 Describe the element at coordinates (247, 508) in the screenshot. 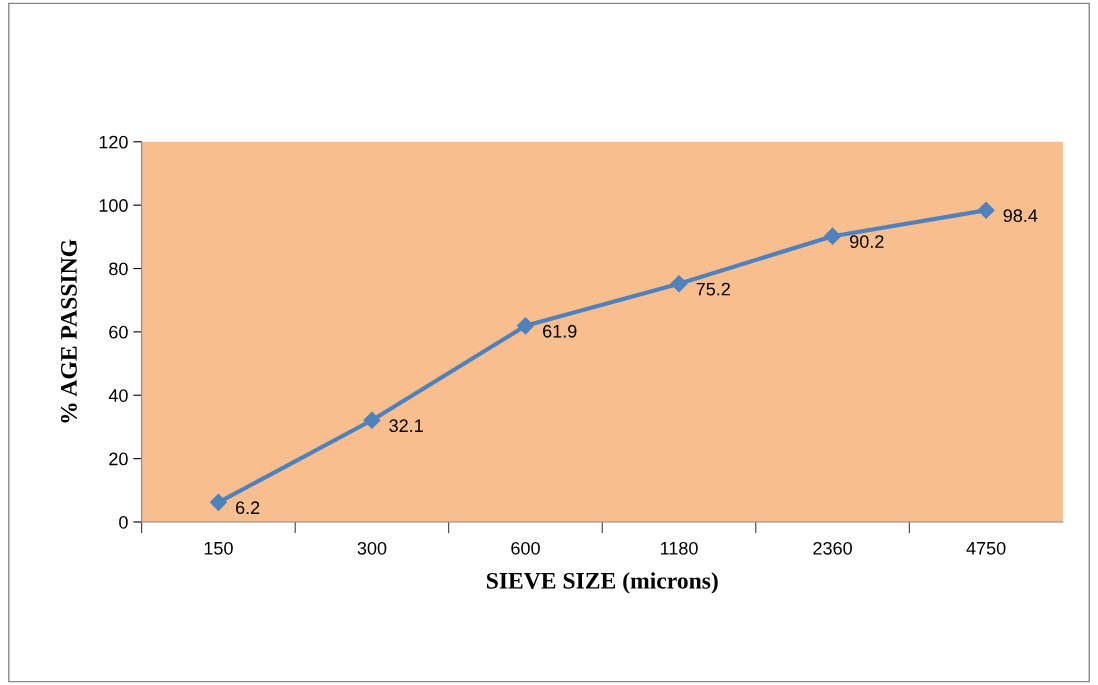

I see `data-label: 6.2` at that location.